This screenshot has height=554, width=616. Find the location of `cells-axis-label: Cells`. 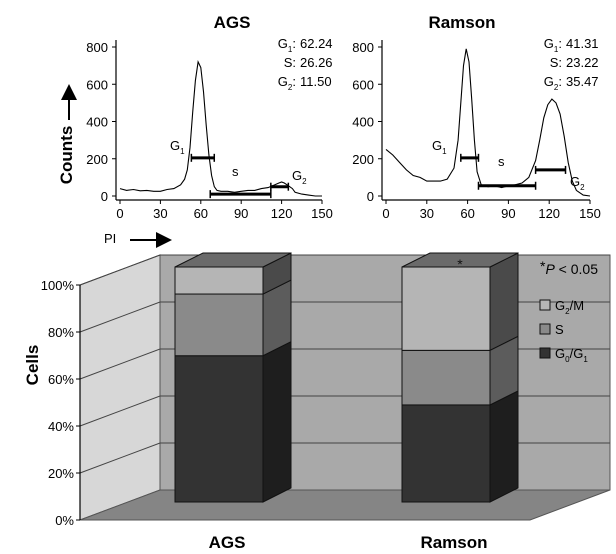

cells-axis-label: Cells is located at coordinates (32, 365).